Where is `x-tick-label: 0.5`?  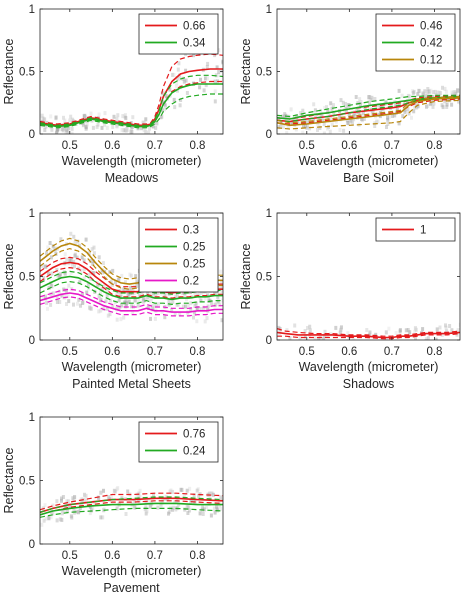 x-tick-label: 0.5 is located at coordinates (307, 146).